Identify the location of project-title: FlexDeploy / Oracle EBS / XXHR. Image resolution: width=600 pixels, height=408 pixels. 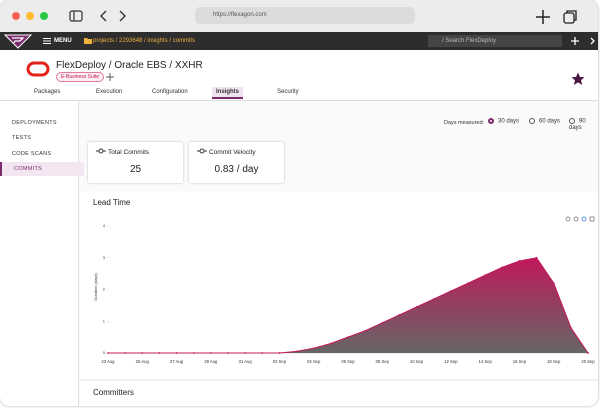
(129, 65).